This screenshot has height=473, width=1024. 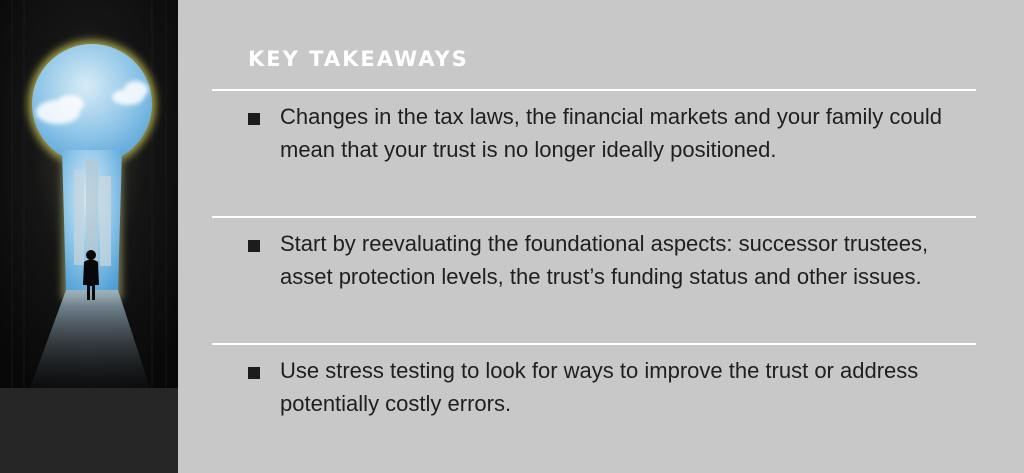 What do you see at coordinates (89, 430) in the screenshot?
I see `image-panel-bottom` at bounding box center [89, 430].